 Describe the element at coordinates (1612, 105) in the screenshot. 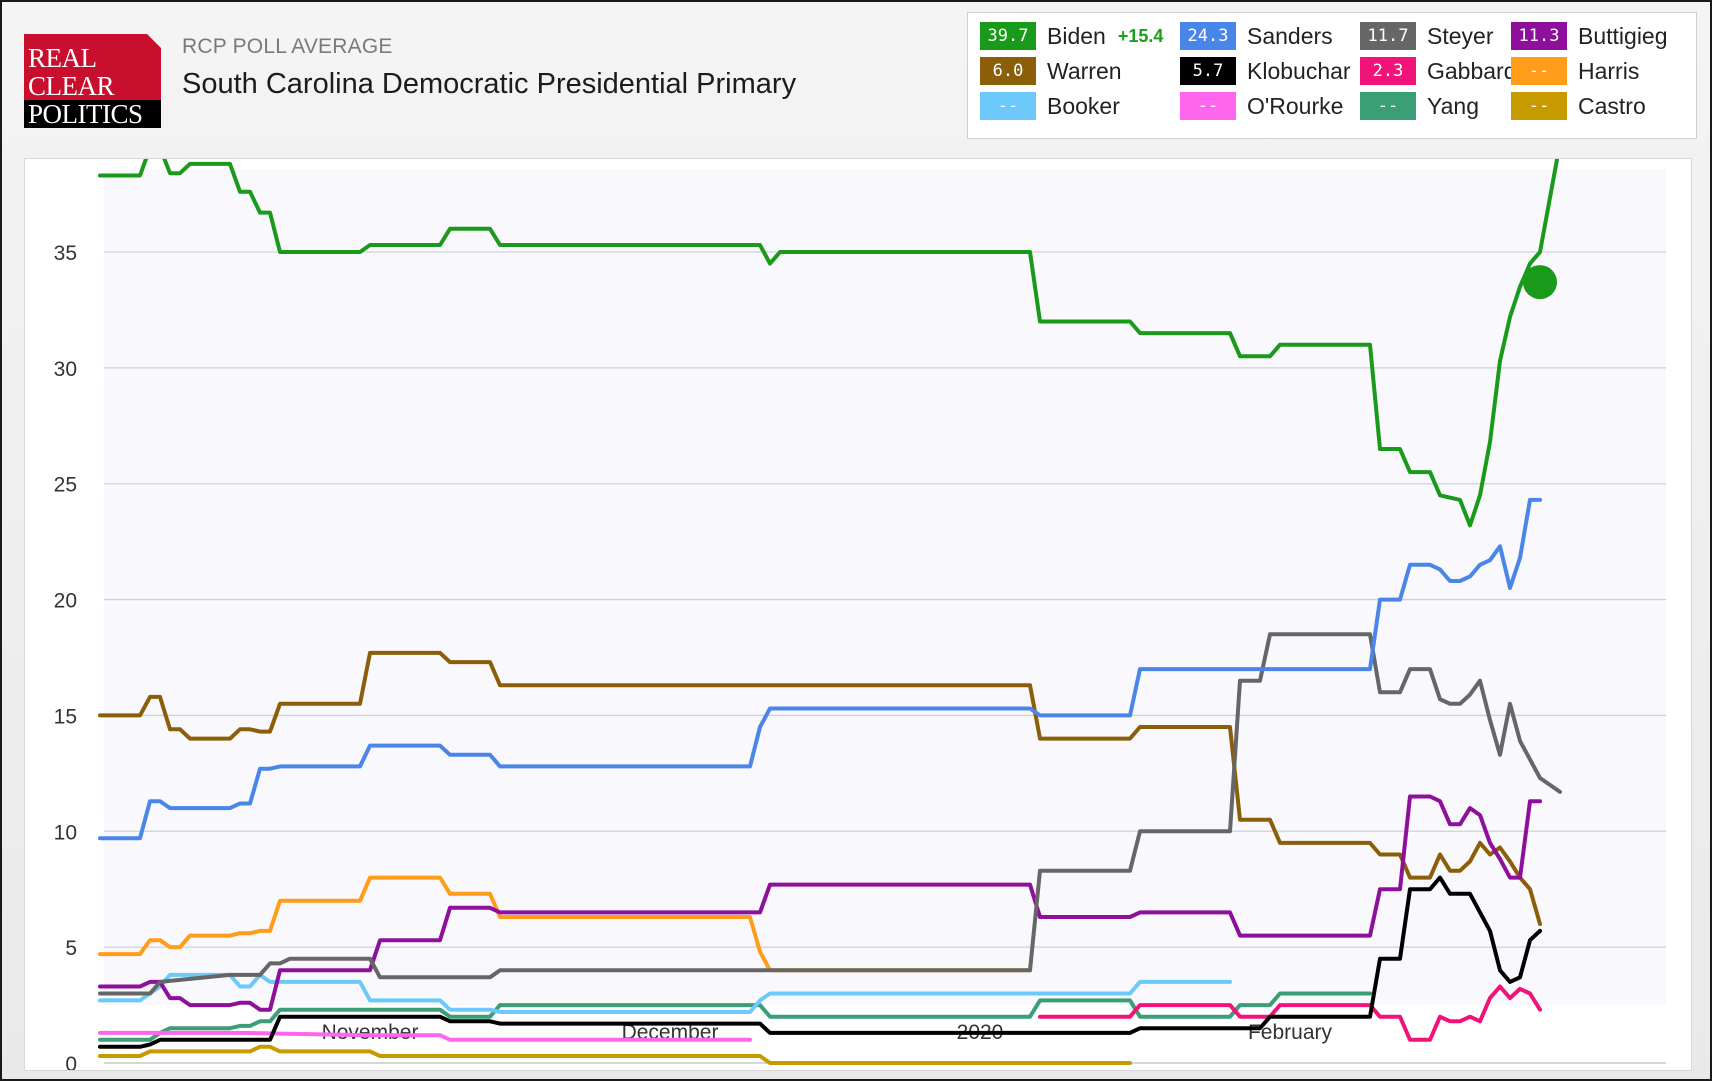

I see `legend-name-castro: Castro` at that location.